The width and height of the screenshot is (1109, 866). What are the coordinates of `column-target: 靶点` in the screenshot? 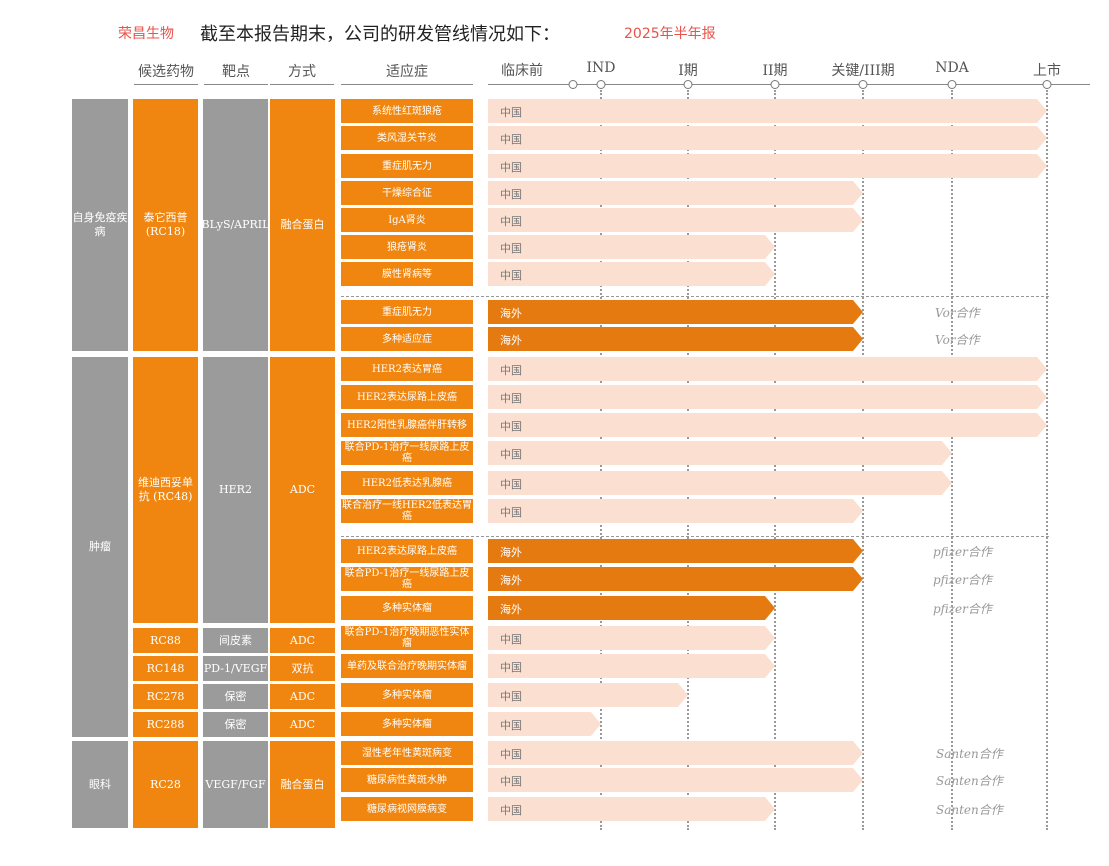 It's located at (236, 72).